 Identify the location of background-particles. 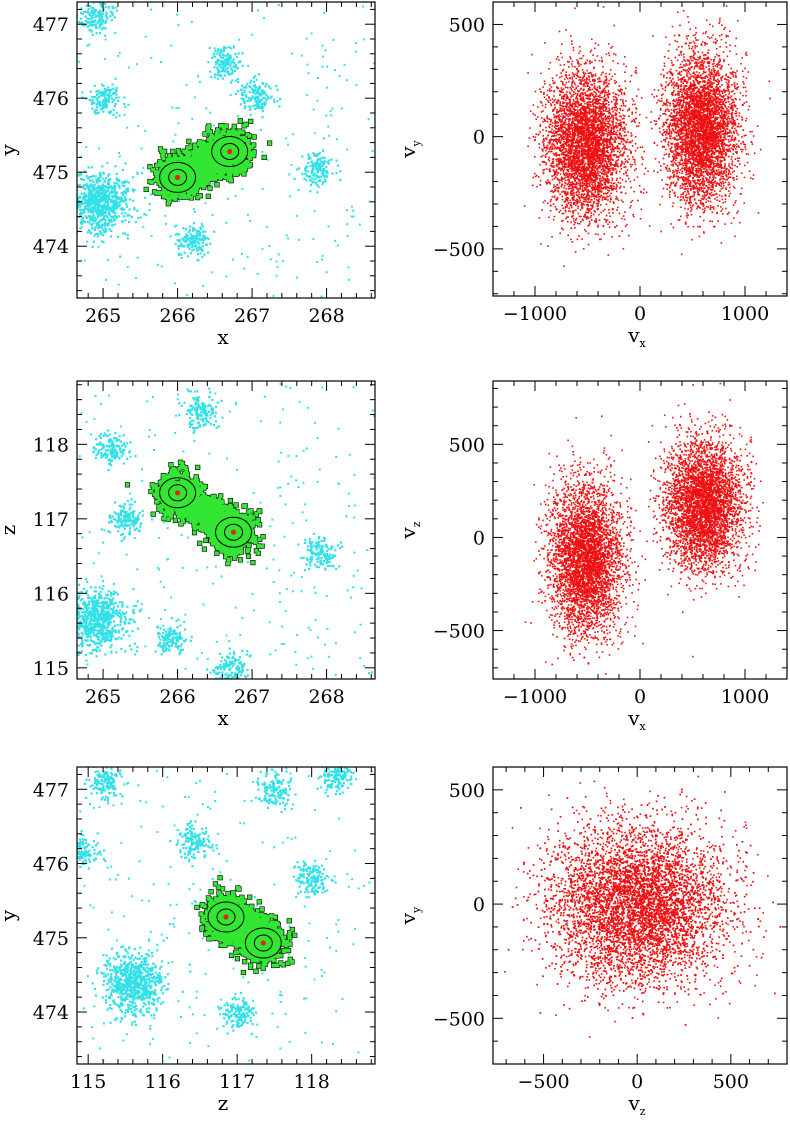
(219, 150).